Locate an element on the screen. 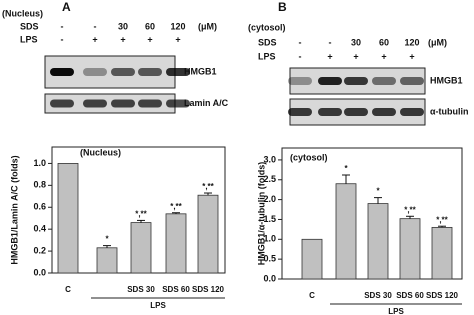 This screenshot has height=315, width=474. compartment-label: (Nucleus) is located at coordinates (22, 13).